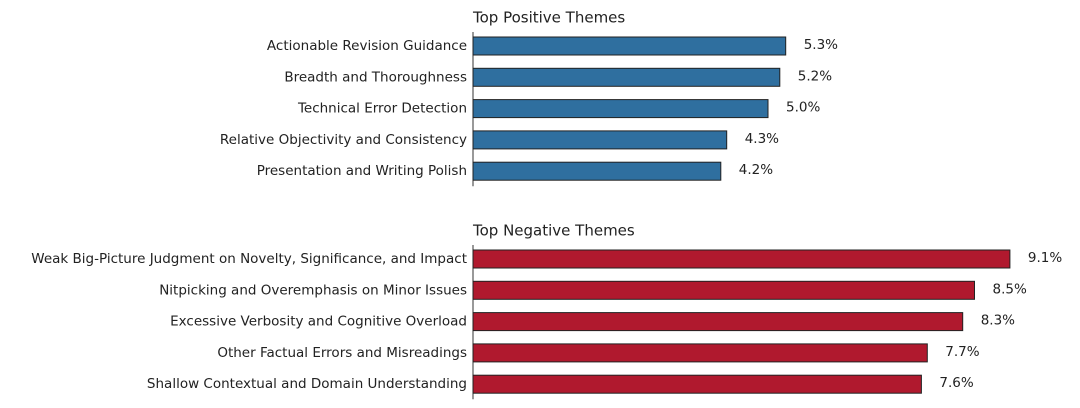 Image resolution: width=1080 pixels, height=408 pixels. Describe the element at coordinates (998, 321) in the screenshot. I see `value-label: 8.3%` at that location.